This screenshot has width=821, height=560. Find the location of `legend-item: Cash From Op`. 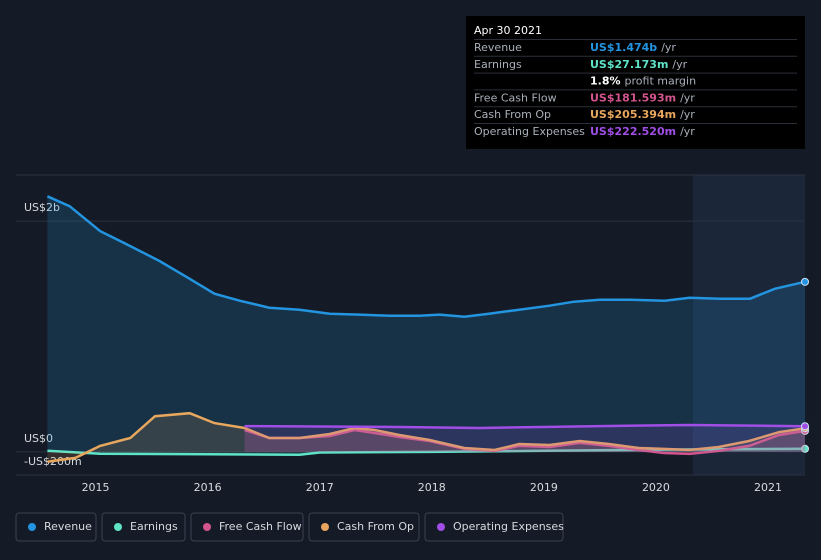

legend-item: Cash From Op is located at coordinates (364, 527).